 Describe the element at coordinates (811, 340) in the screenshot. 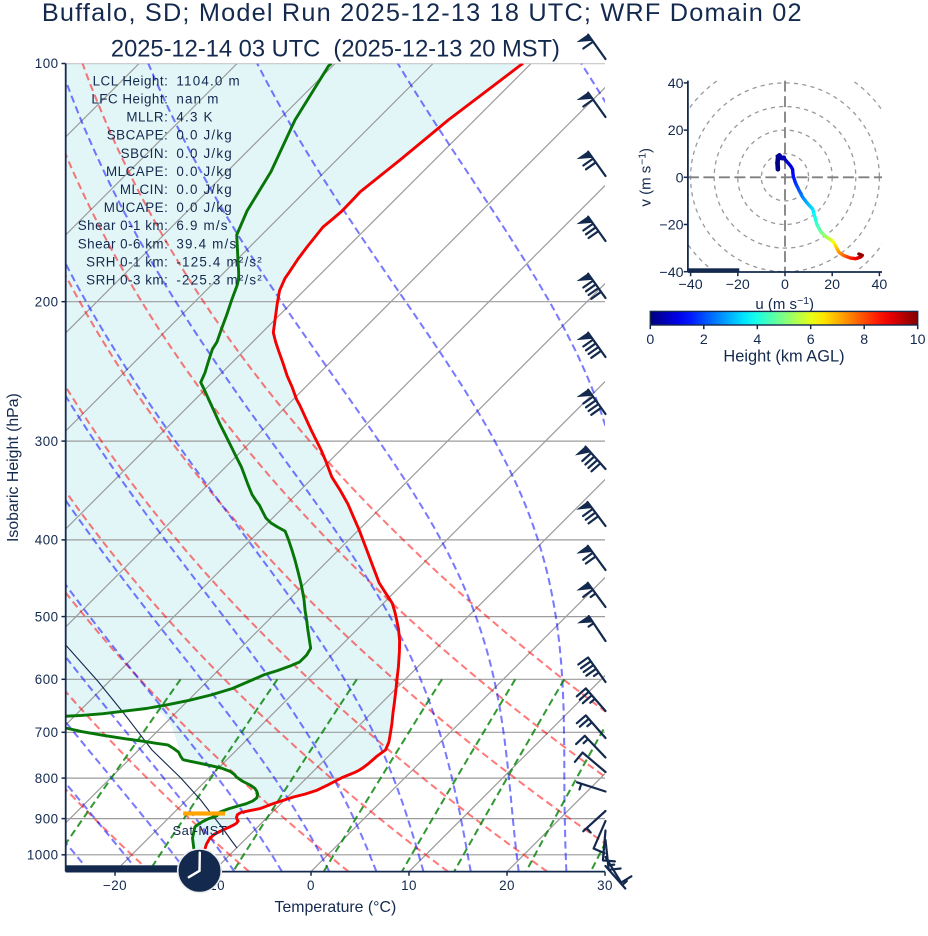

I see `svg-text: 6` at that location.